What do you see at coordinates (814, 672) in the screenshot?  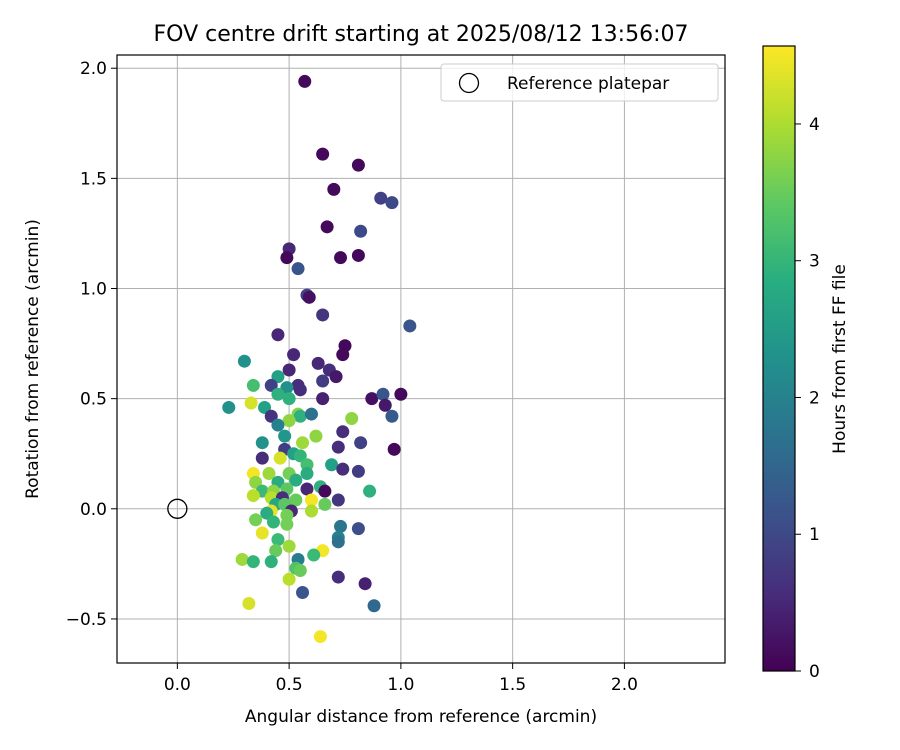 I see `colorbar-tick-label: 0` at bounding box center [814, 672].